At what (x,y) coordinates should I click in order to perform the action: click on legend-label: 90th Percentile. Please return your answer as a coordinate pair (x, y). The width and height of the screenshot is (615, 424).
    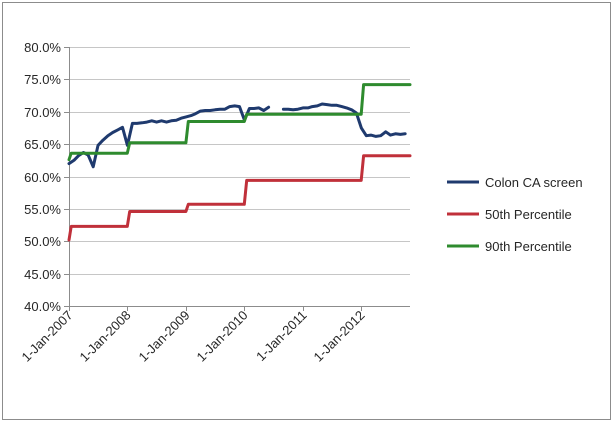
    Looking at the image, I should click on (528, 246).